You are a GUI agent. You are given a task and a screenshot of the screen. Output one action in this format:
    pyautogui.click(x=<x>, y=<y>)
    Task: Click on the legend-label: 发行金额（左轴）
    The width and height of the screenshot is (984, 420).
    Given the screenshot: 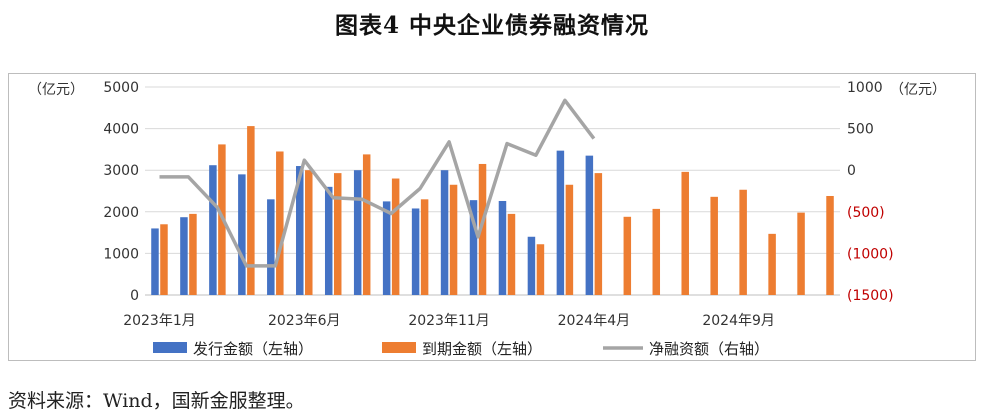 What is the action you would take?
    pyautogui.click(x=253, y=349)
    